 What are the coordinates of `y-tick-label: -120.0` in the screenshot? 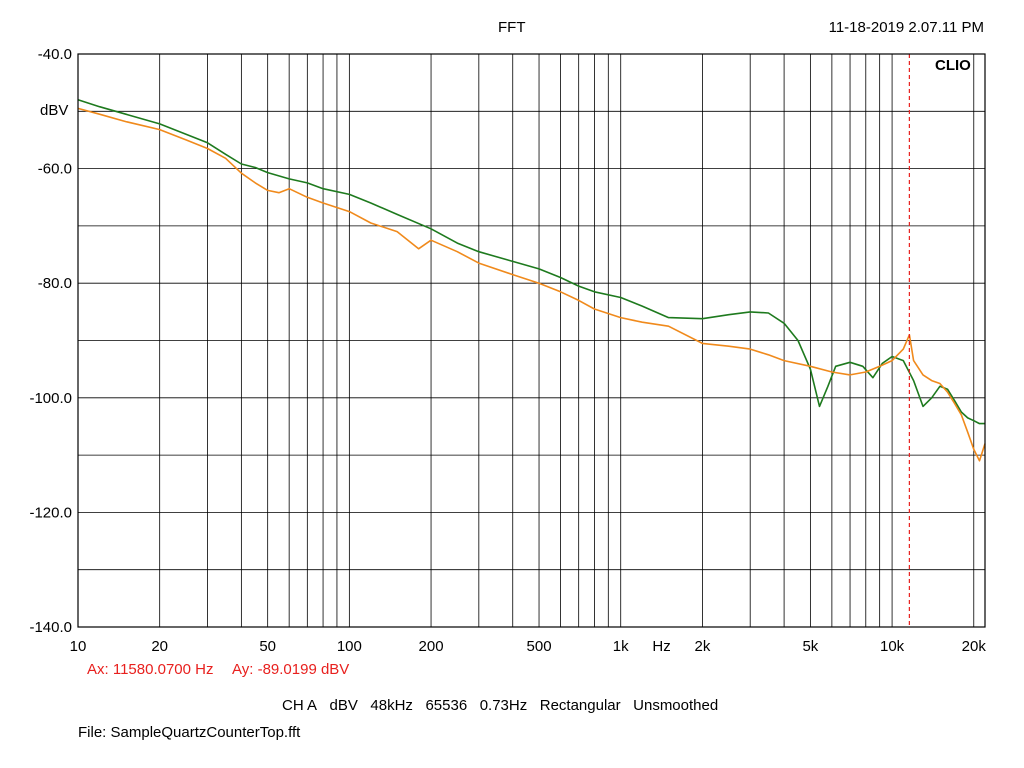 It's located at (50, 512).